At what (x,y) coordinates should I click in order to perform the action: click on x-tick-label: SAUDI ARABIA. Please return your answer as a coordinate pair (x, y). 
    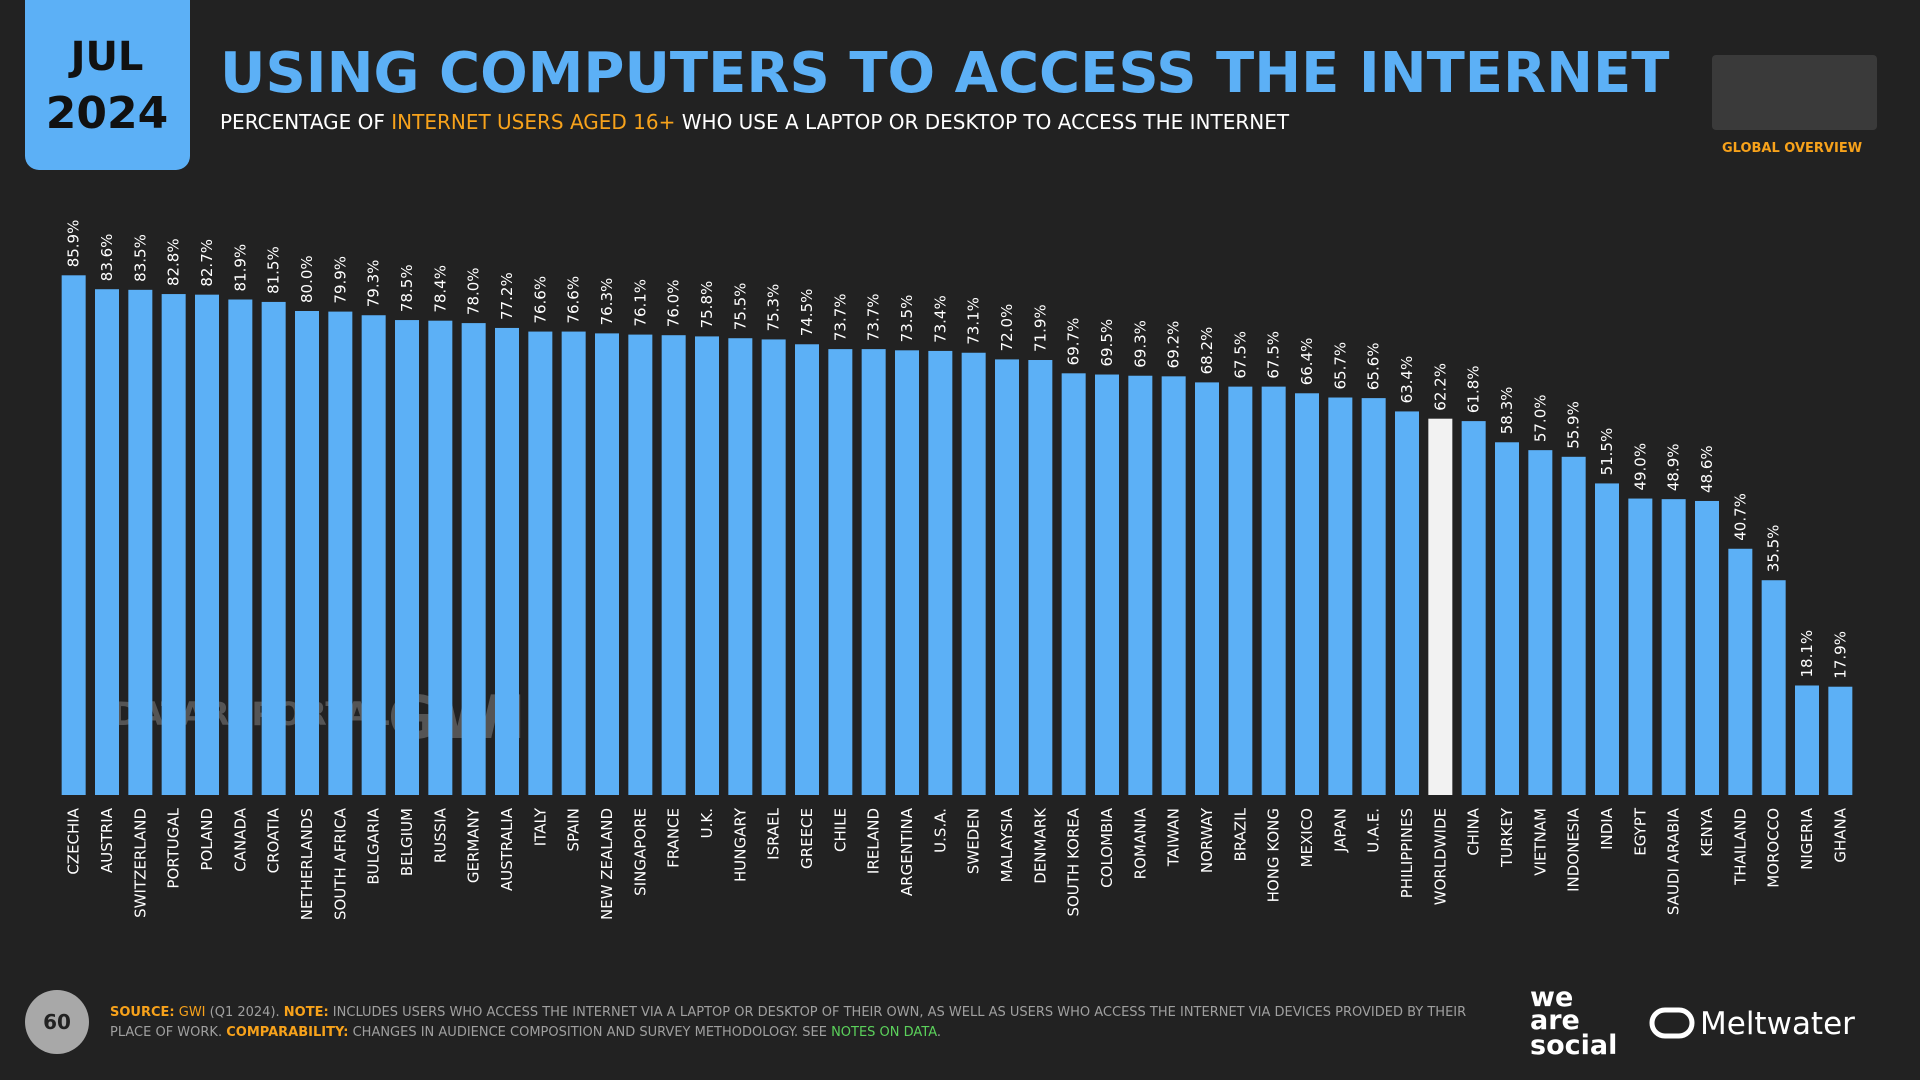
    Looking at the image, I should click on (1674, 861).